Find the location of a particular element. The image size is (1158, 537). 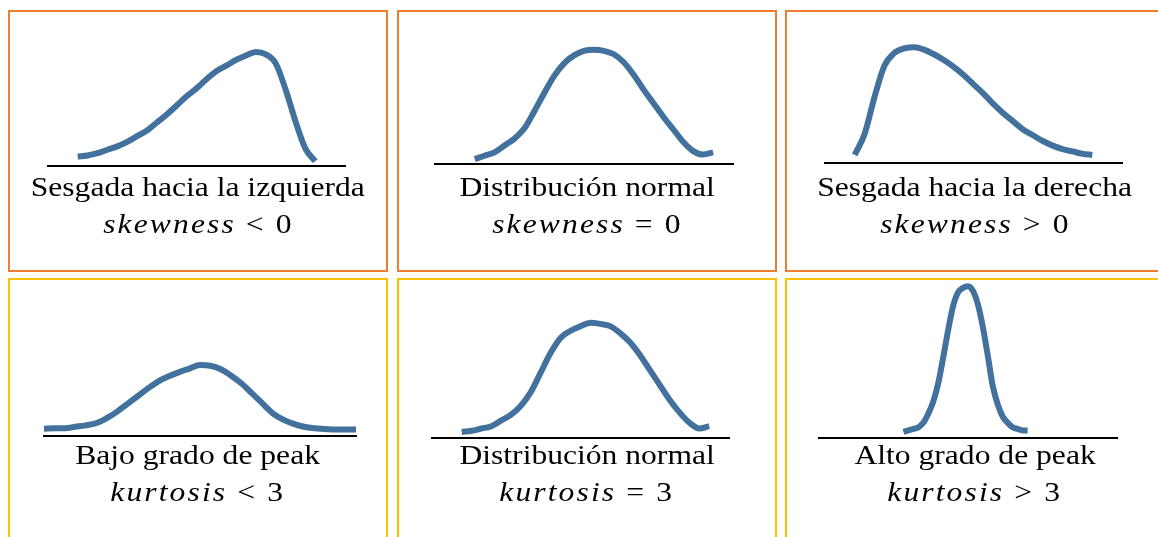

text: kurtosis = 3 is located at coordinates (587, 492).